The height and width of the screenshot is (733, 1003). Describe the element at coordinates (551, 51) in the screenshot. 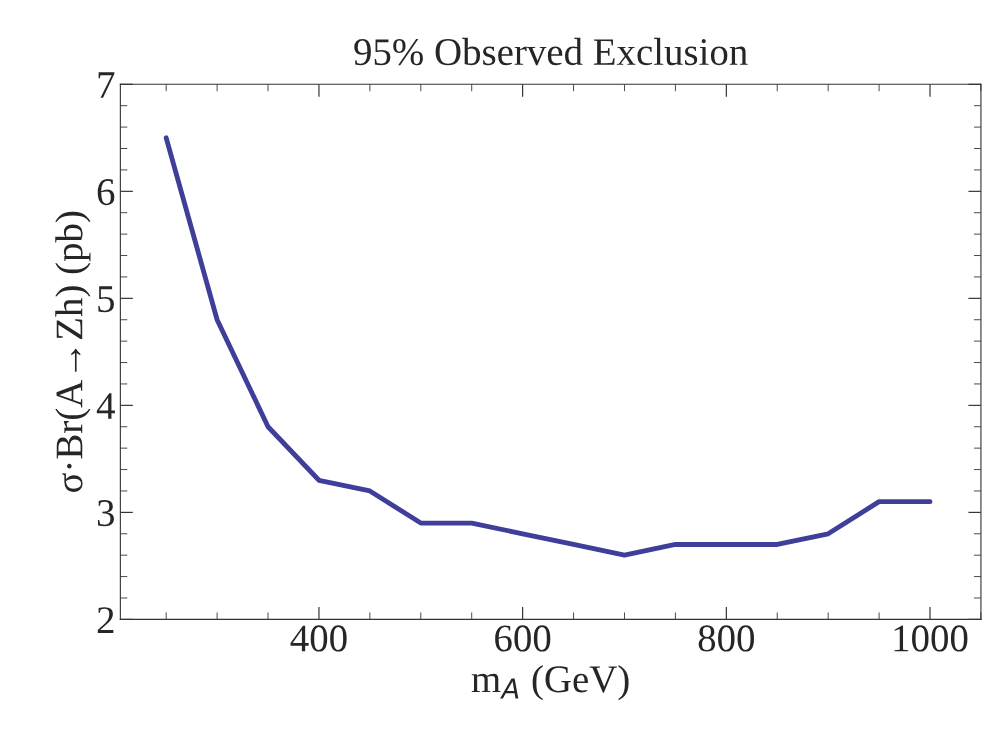

I see `chart-title: 95% Observed Exclusion` at that location.